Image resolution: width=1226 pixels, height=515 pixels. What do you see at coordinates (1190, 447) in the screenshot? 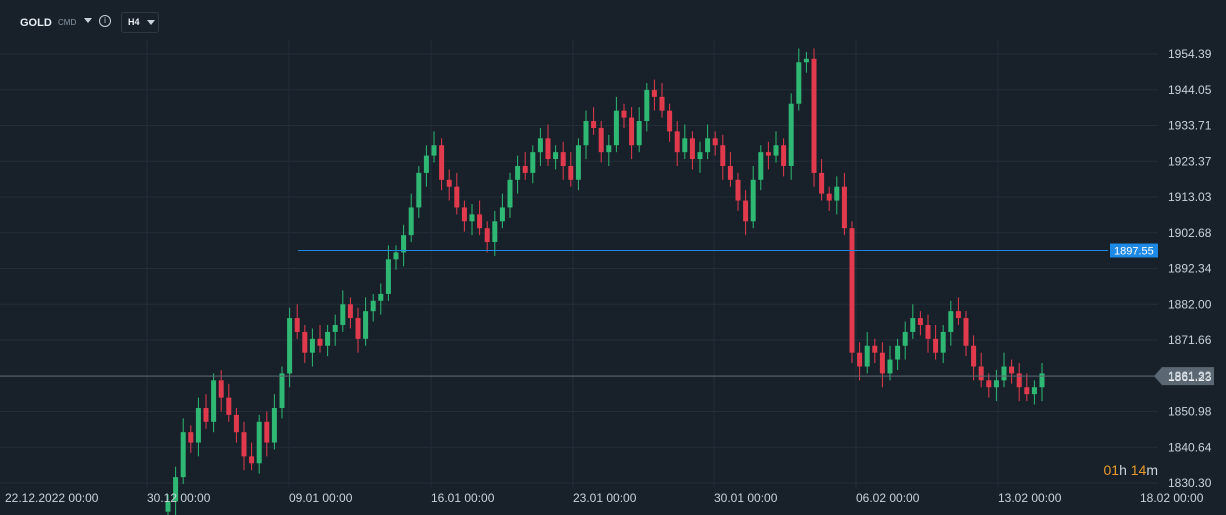
I see `y-tick-label: 1840.64` at bounding box center [1190, 447].